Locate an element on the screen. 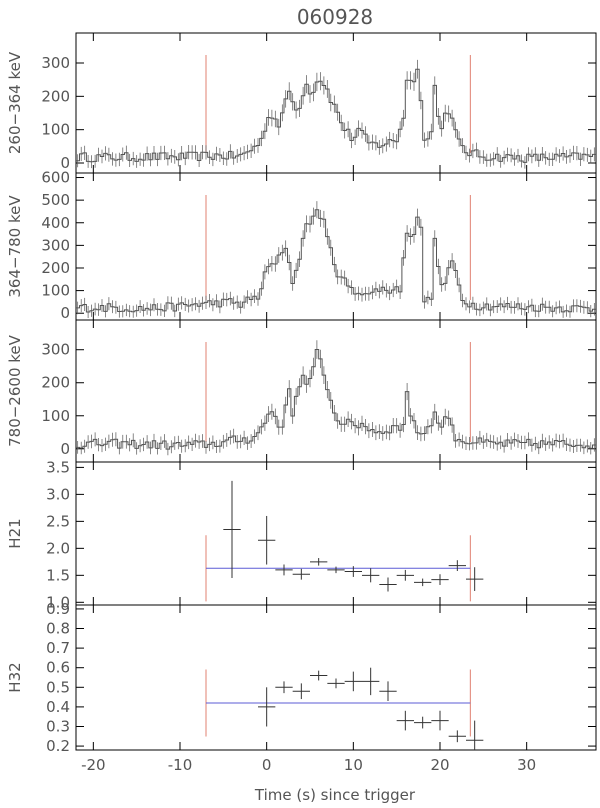  x-tick-label: 0 is located at coordinates (267, 765).